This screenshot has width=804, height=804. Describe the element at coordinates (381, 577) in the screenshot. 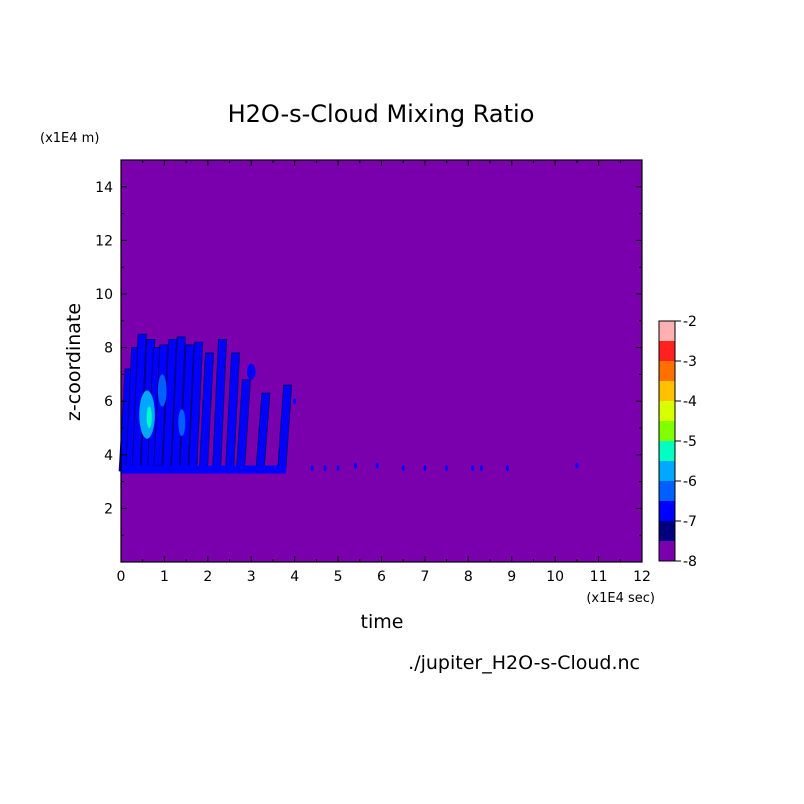

I see `x-tick-label: 6` at that location.